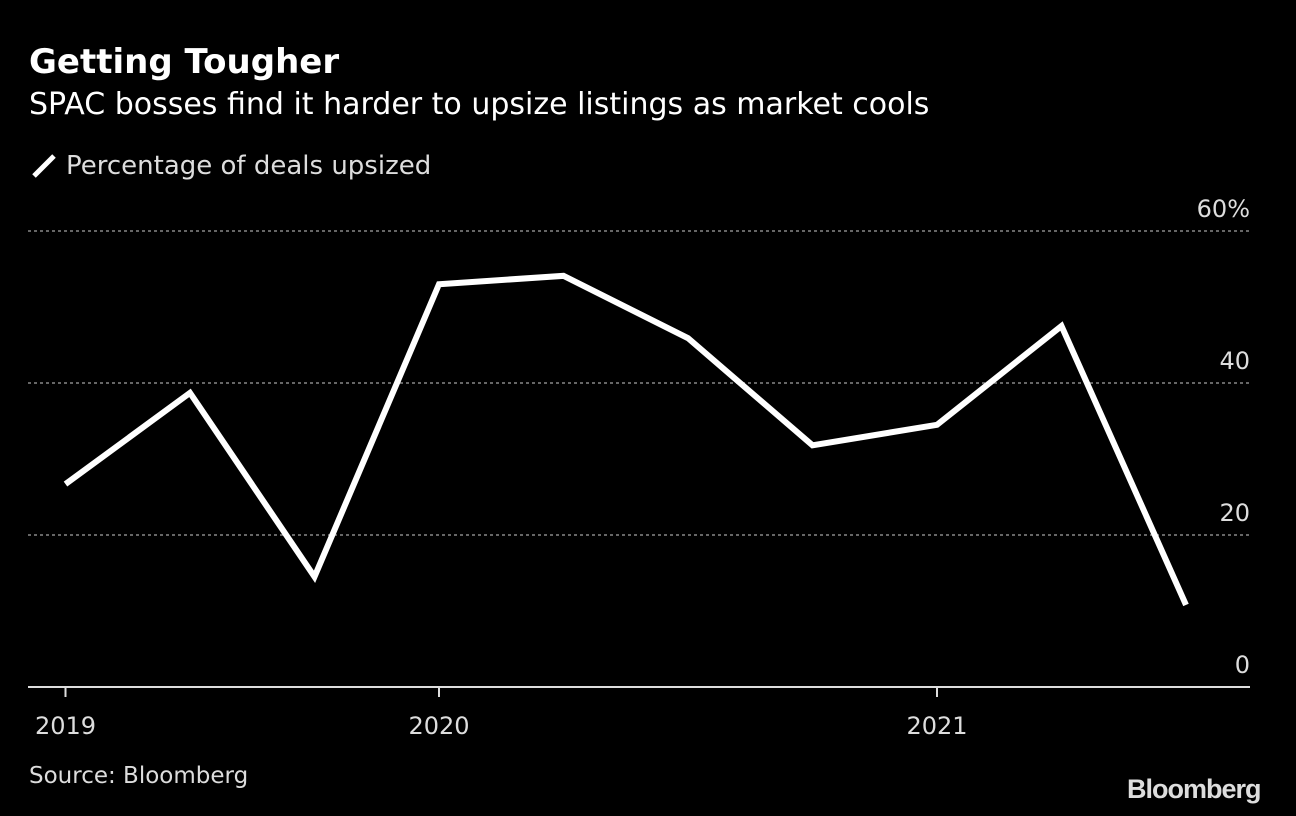 The image size is (1296, 816). I want to click on x-tick-label: 2021, so click(936, 726).